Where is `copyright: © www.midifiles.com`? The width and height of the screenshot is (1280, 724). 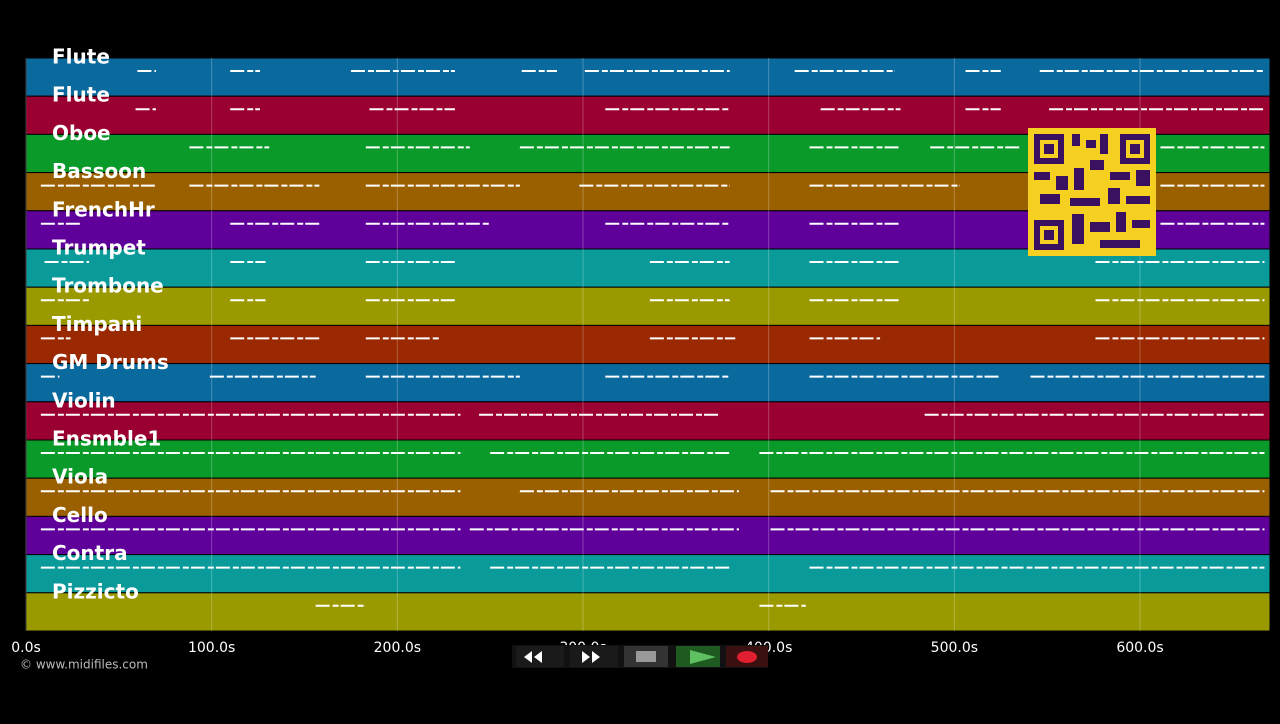
copyright: © www.midifiles.com is located at coordinates (84, 665).